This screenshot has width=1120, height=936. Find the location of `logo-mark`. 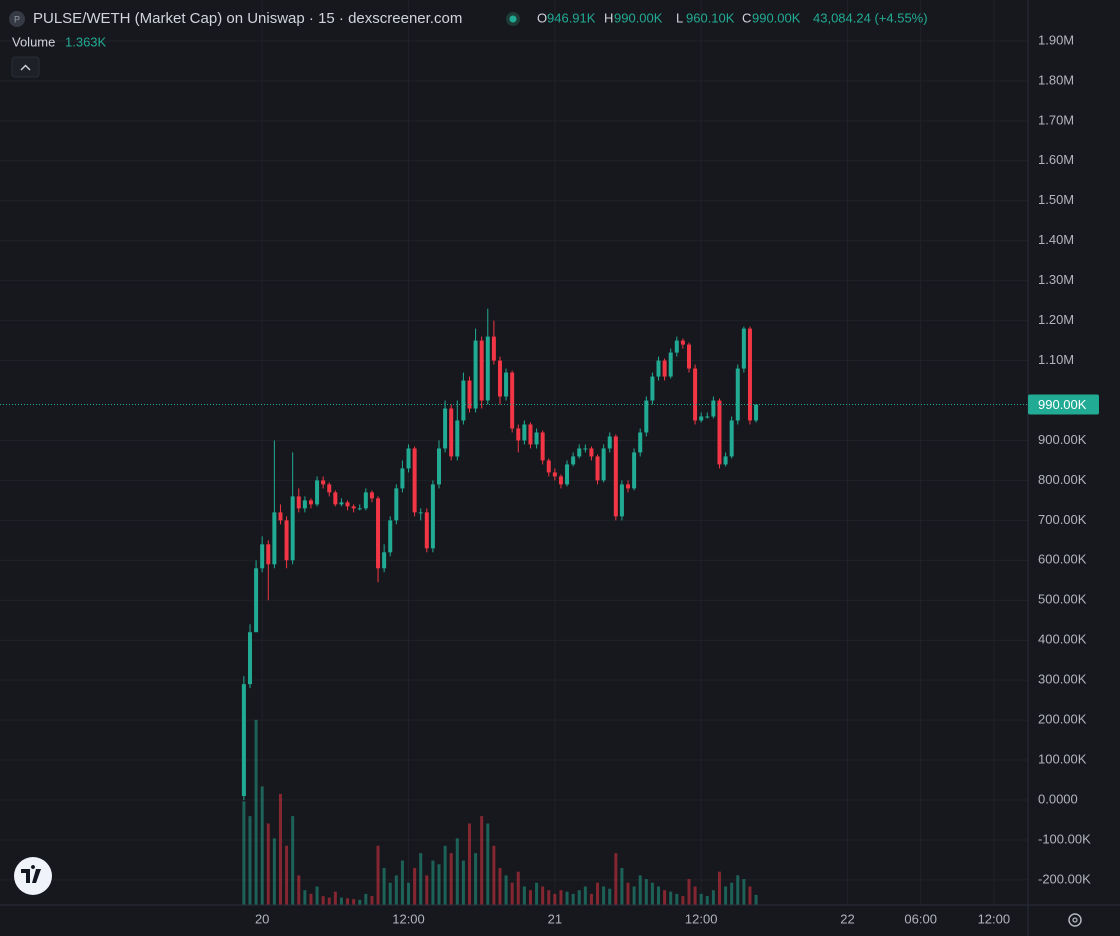

logo-mark is located at coordinates (31, 873).